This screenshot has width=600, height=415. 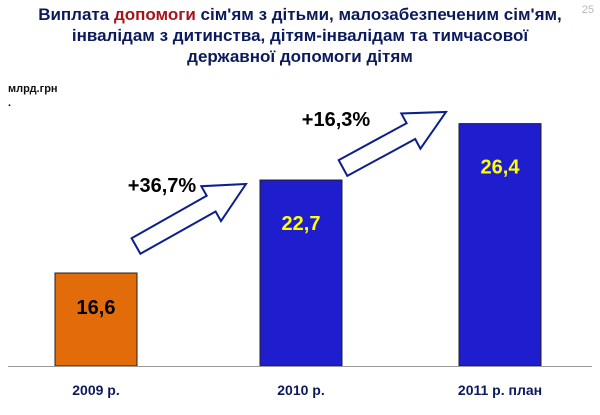 What do you see at coordinates (587, 10) in the screenshot?
I see `page-number: 25` at bounding box center [587, 10].